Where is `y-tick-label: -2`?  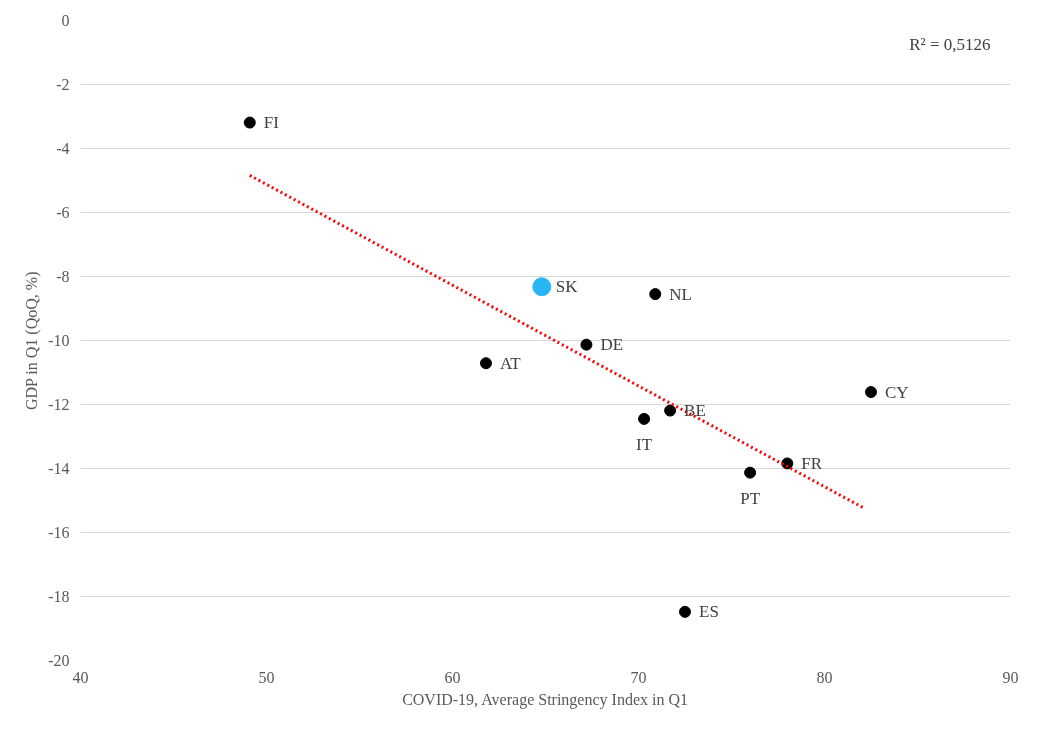
y-tick-label: -2 is located at coordinates (63, 84).